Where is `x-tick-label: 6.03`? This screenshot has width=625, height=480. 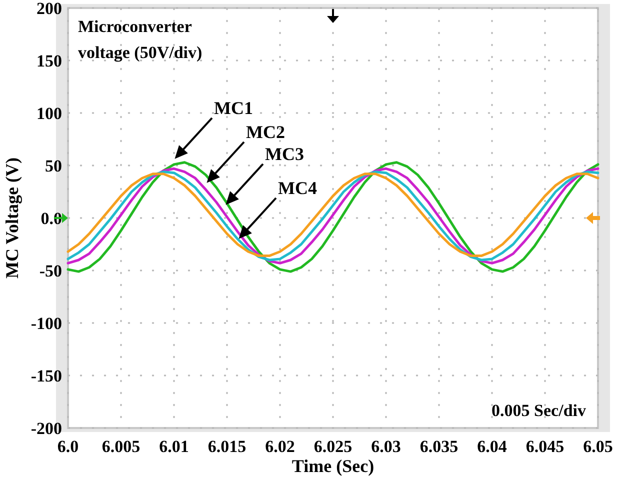 x-tick-label: 6.03 is located at coordinates (386, 446).